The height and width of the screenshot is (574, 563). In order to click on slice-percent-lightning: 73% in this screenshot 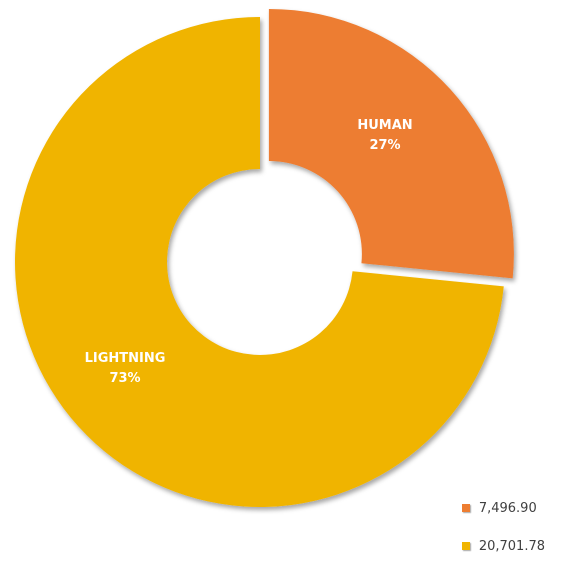, I will do `click(124, 378)`.